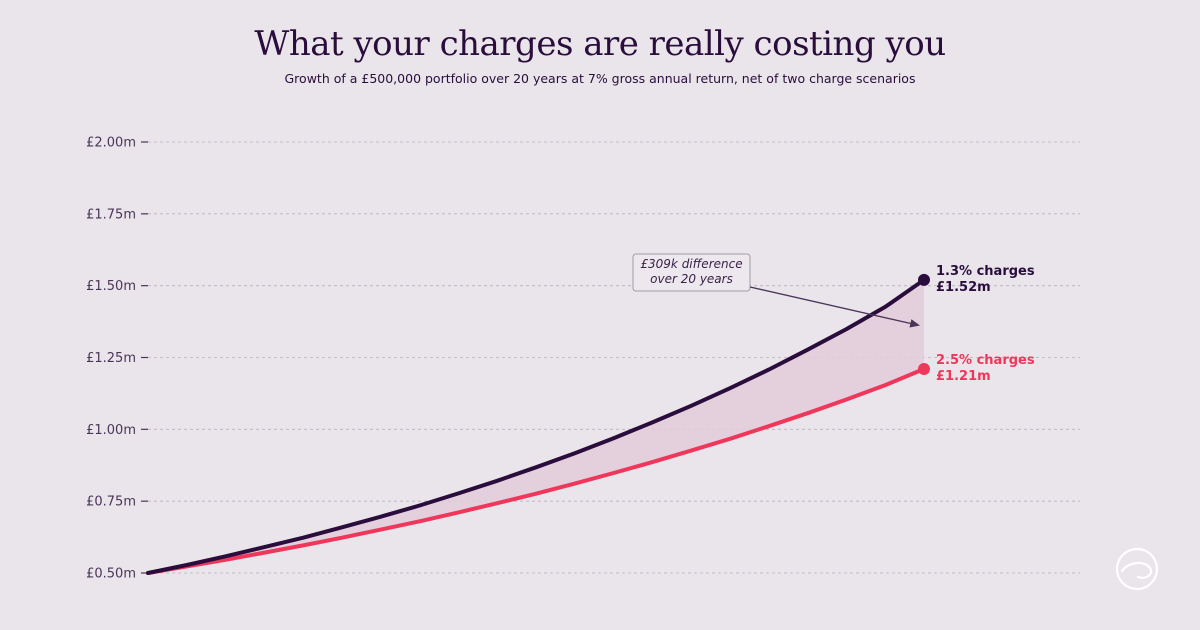  I want to click on series-end-label-name: 1.3% charges, so click(985, 271).